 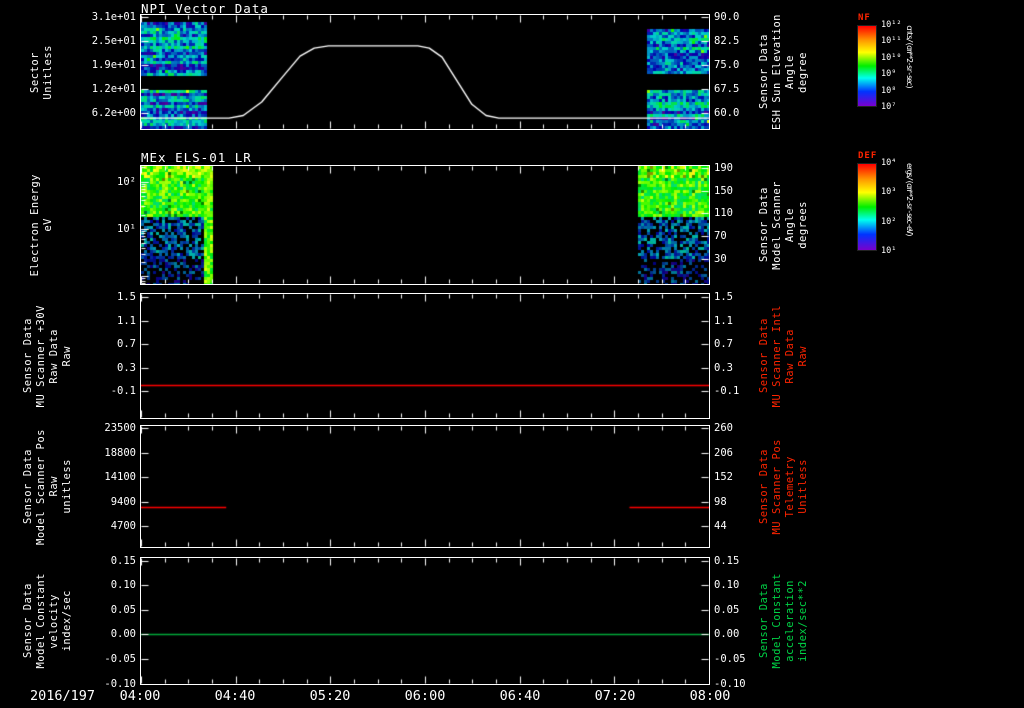 What do you see at coordinates (126, 297) in the screenshot?
I see `panel3-left-tick-label: 1.5` at bounding box center [126, 297].